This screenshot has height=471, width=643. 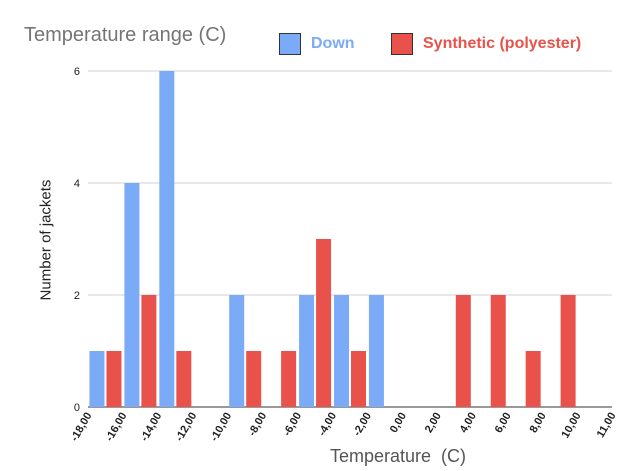 What do you see at coordinates (292, 425) in the screenshot?
I see `x-tick-label: -6,00` at bounding box center [292, 425].